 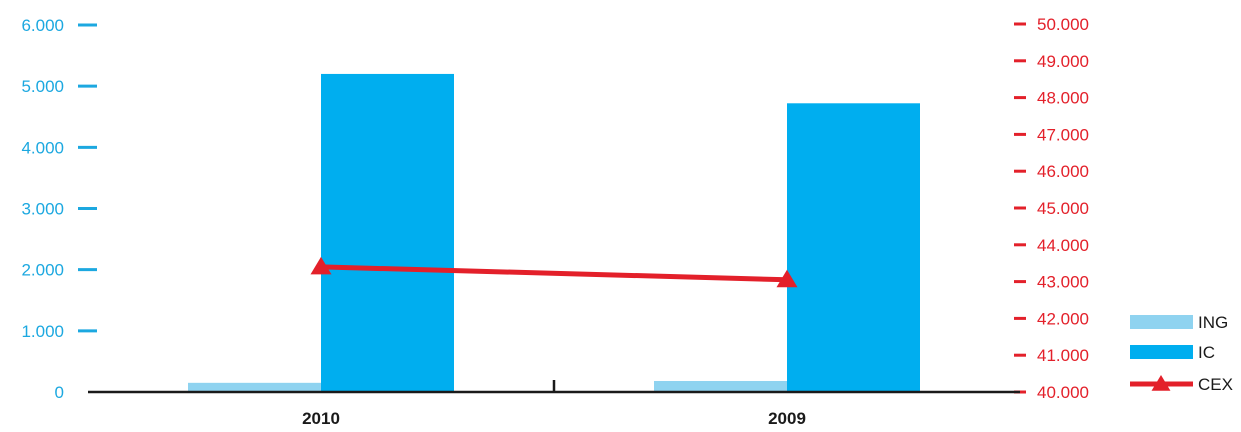 What do you see at coordinates (1161, 352) in the screenshot?
I see `legend-swatch-ic` at bounding box center [1161, 352].